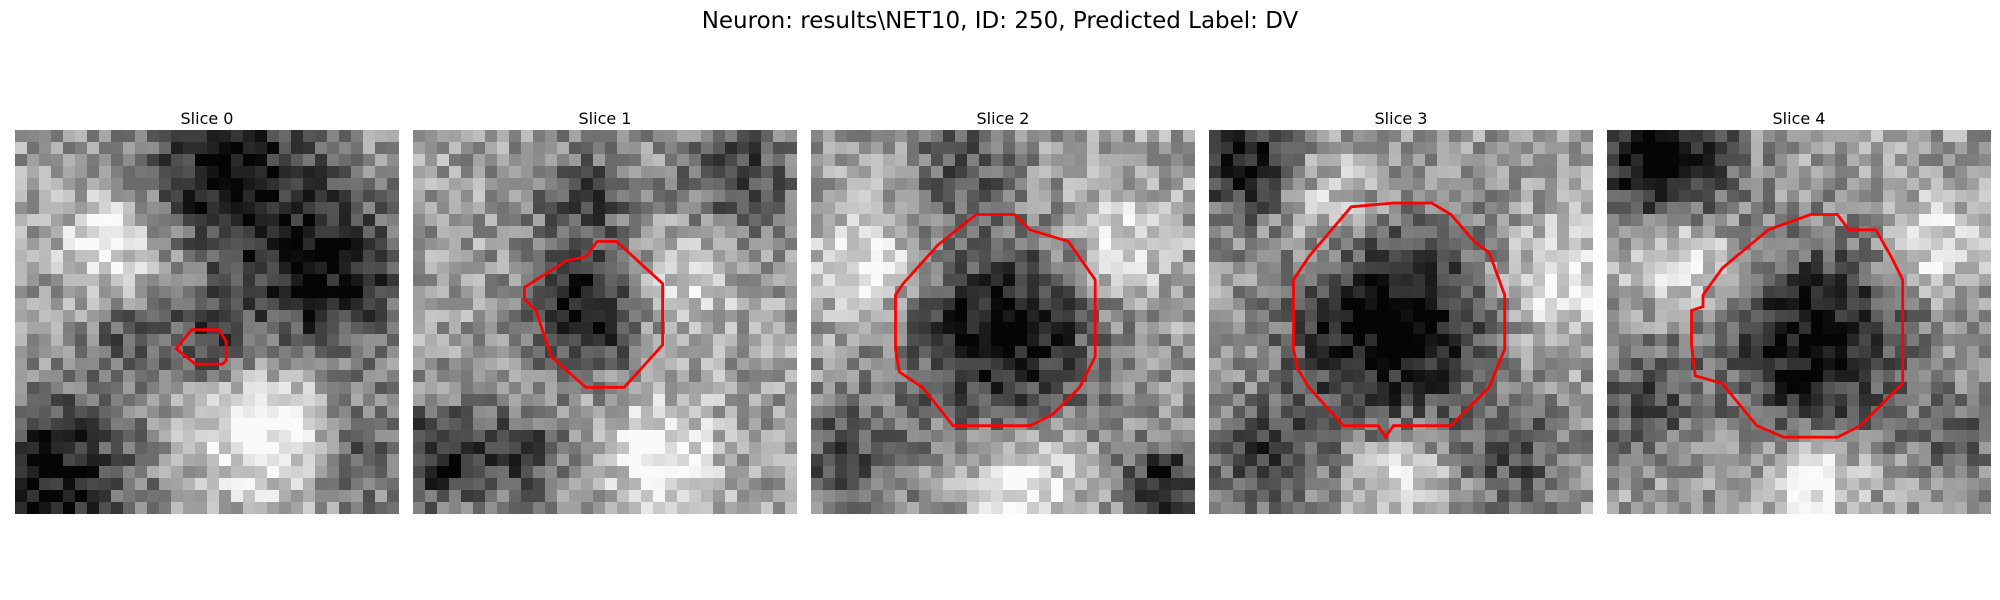  I want to click on slice-title-1: Slice 1, so click(605, 118).